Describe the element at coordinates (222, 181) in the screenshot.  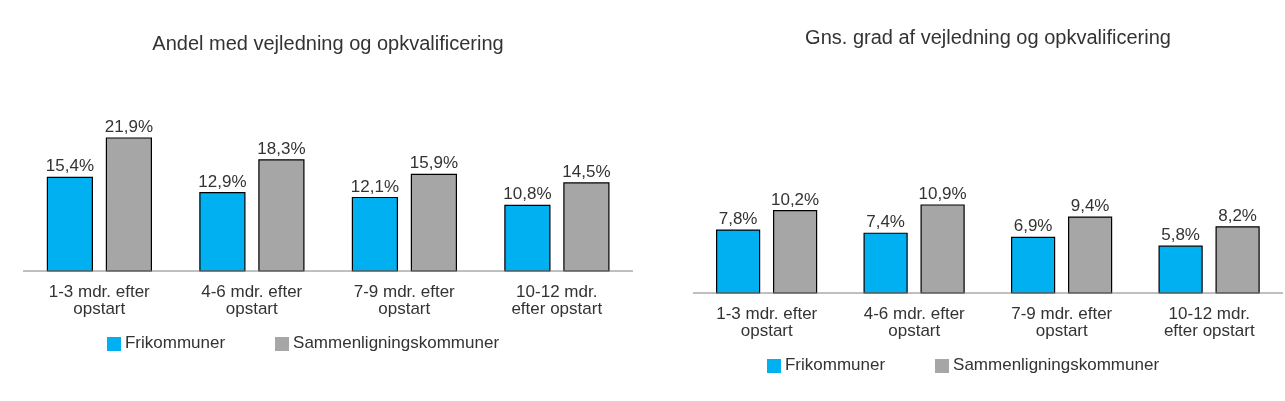
I see `data-label: 12,9%` at that location.